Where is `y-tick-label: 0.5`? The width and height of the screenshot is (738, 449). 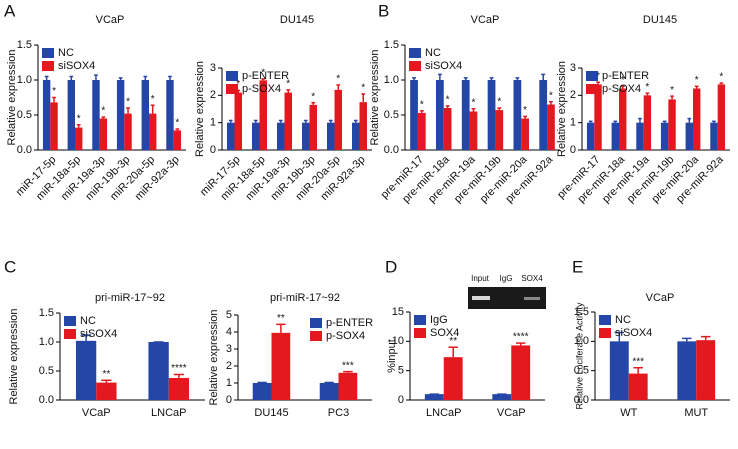 y-tick-label: 0.5 is located at coordinates (24, 115).